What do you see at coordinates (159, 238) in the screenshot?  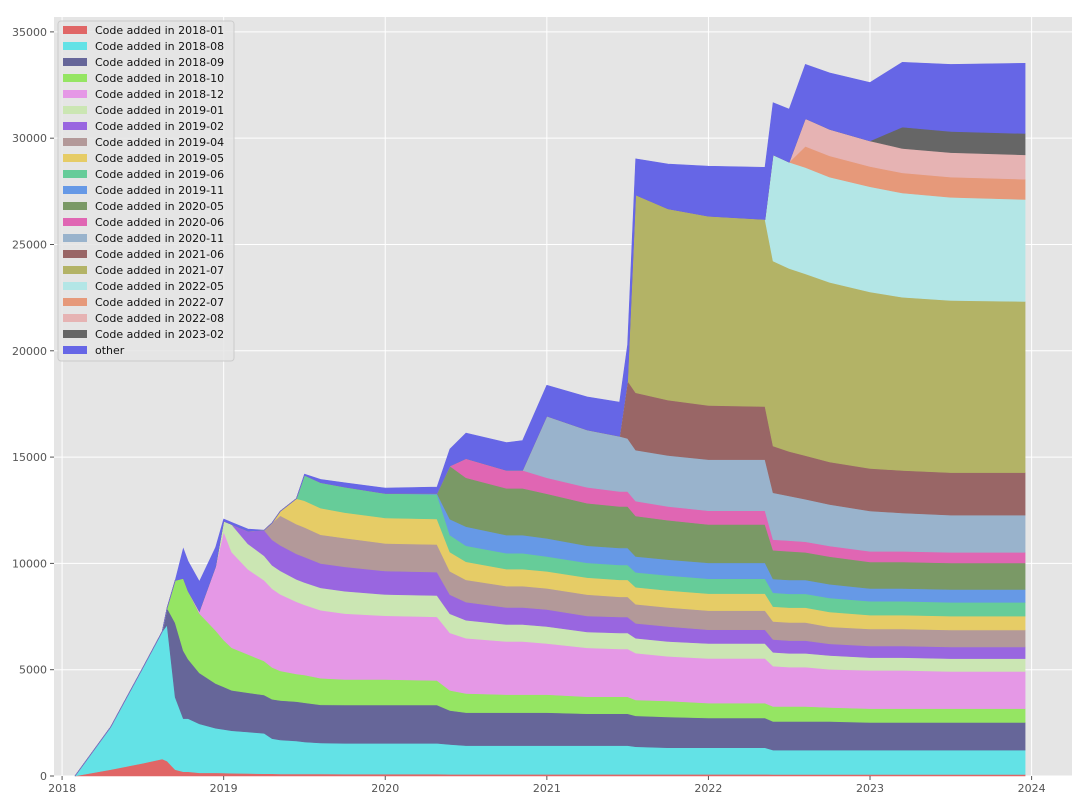 I see `legend-label: Code added in 2020-11` at bounding box center [159, 238].